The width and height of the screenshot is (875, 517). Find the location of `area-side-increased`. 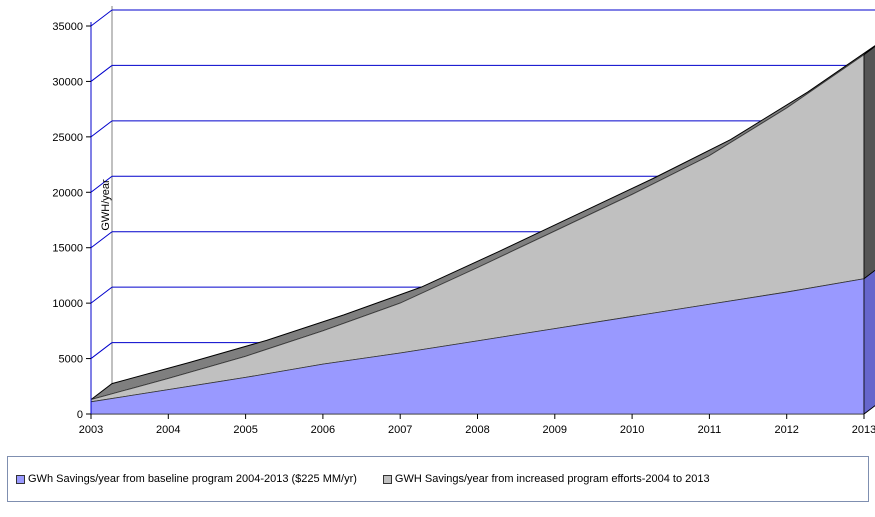

area-side-increased is located at coordinates (869, 162).